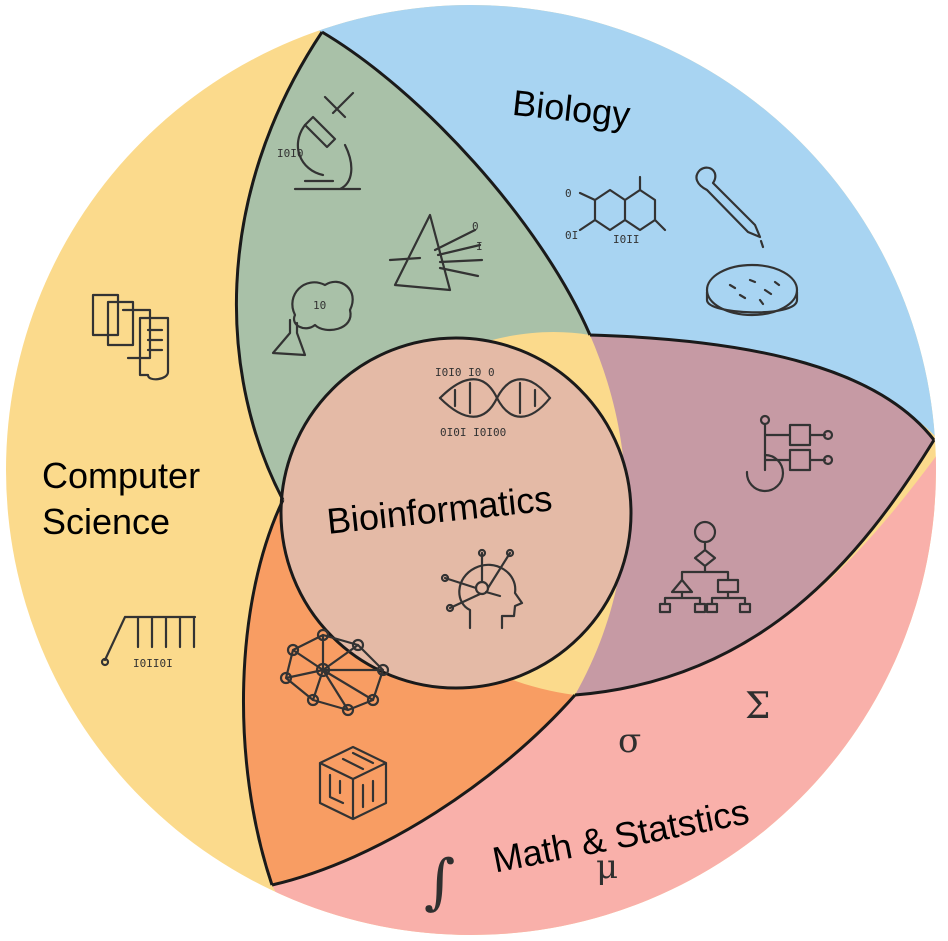 Image resolution: width=948 pixels, height=941 pixels. What do you see at coordinates (616, 210) in the screenshot?
I see `molecule-icon: 0 0I I0II` at bounding box center [616, 210].